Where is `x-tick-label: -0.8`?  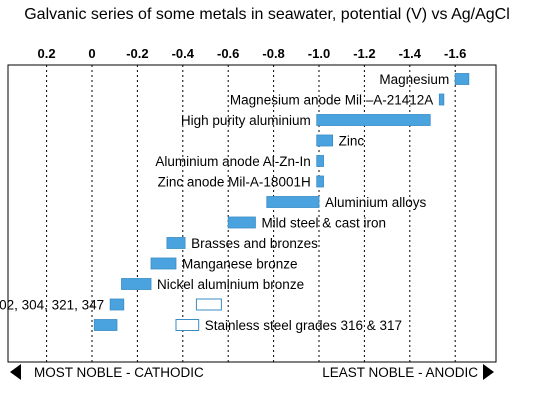 x-tick-label: -0.8 is located at coordinates (273, 53).